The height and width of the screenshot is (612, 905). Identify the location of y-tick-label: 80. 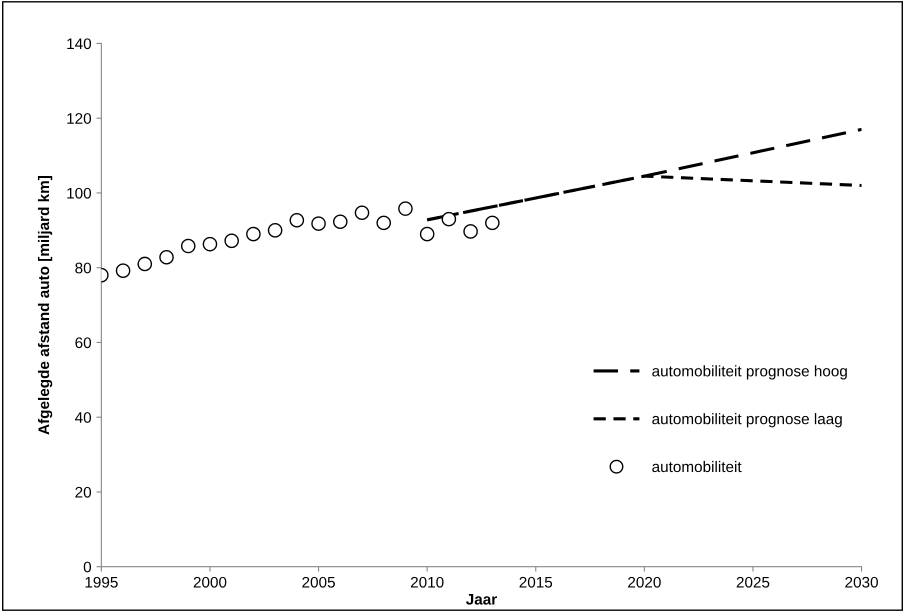
(83, 268).